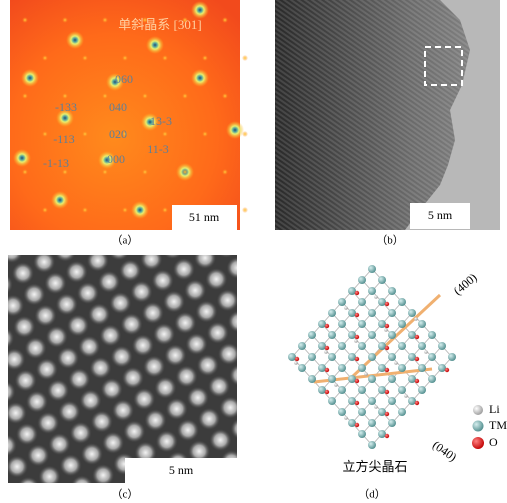 This screenshot has width=507, height=503. What do you see at coordinates (204, 217) in the screenshot?
I see `scale-box` at bounding box center [204, 217].